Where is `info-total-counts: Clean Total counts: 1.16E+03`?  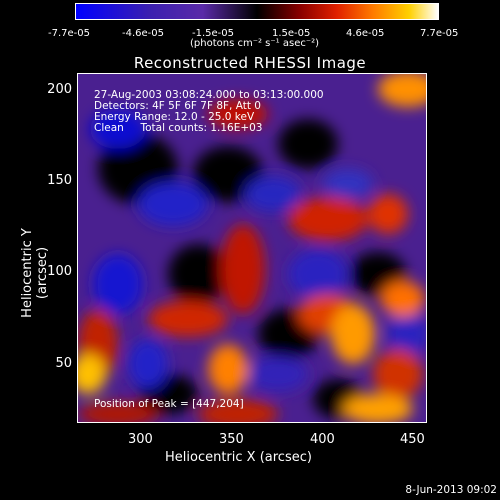 info-total-counts: Clean Total counts: 1.16E+03 is located at coordinates (178, 128).